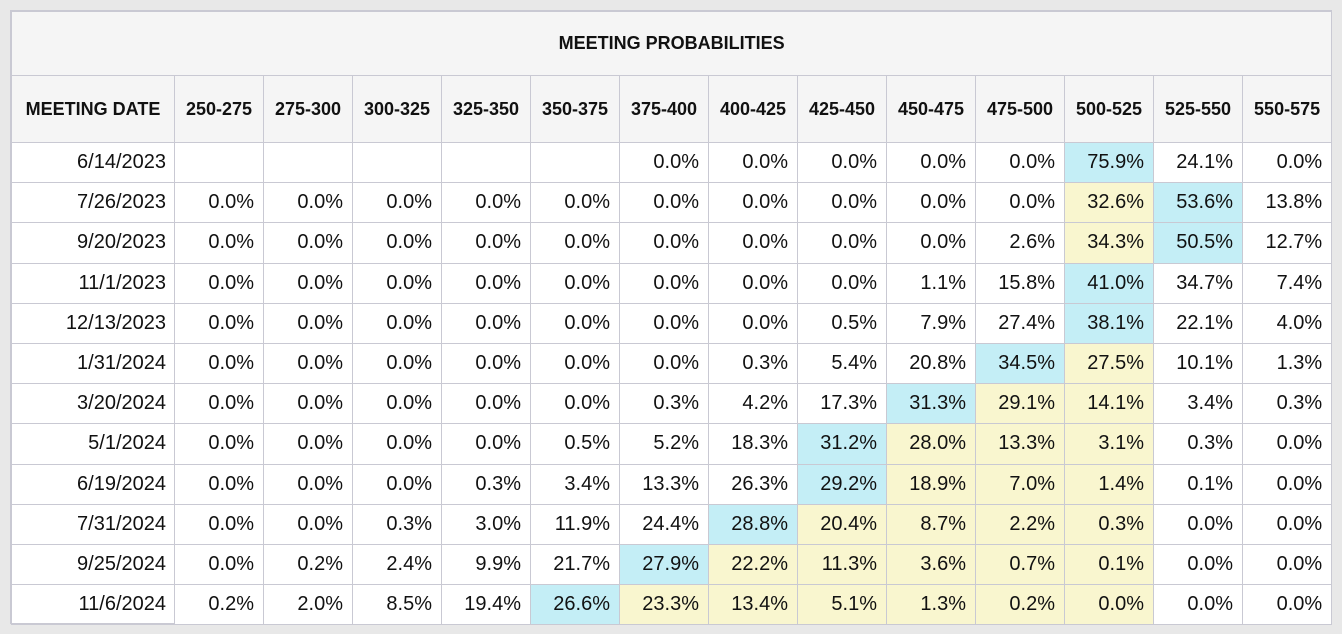 The width and height of the screenshot is (1342, 634). What do you see at coordinates (397, 109) in the screenshot?
I see `column-header-300-325: 300-325` at bounding box center [397, 109].